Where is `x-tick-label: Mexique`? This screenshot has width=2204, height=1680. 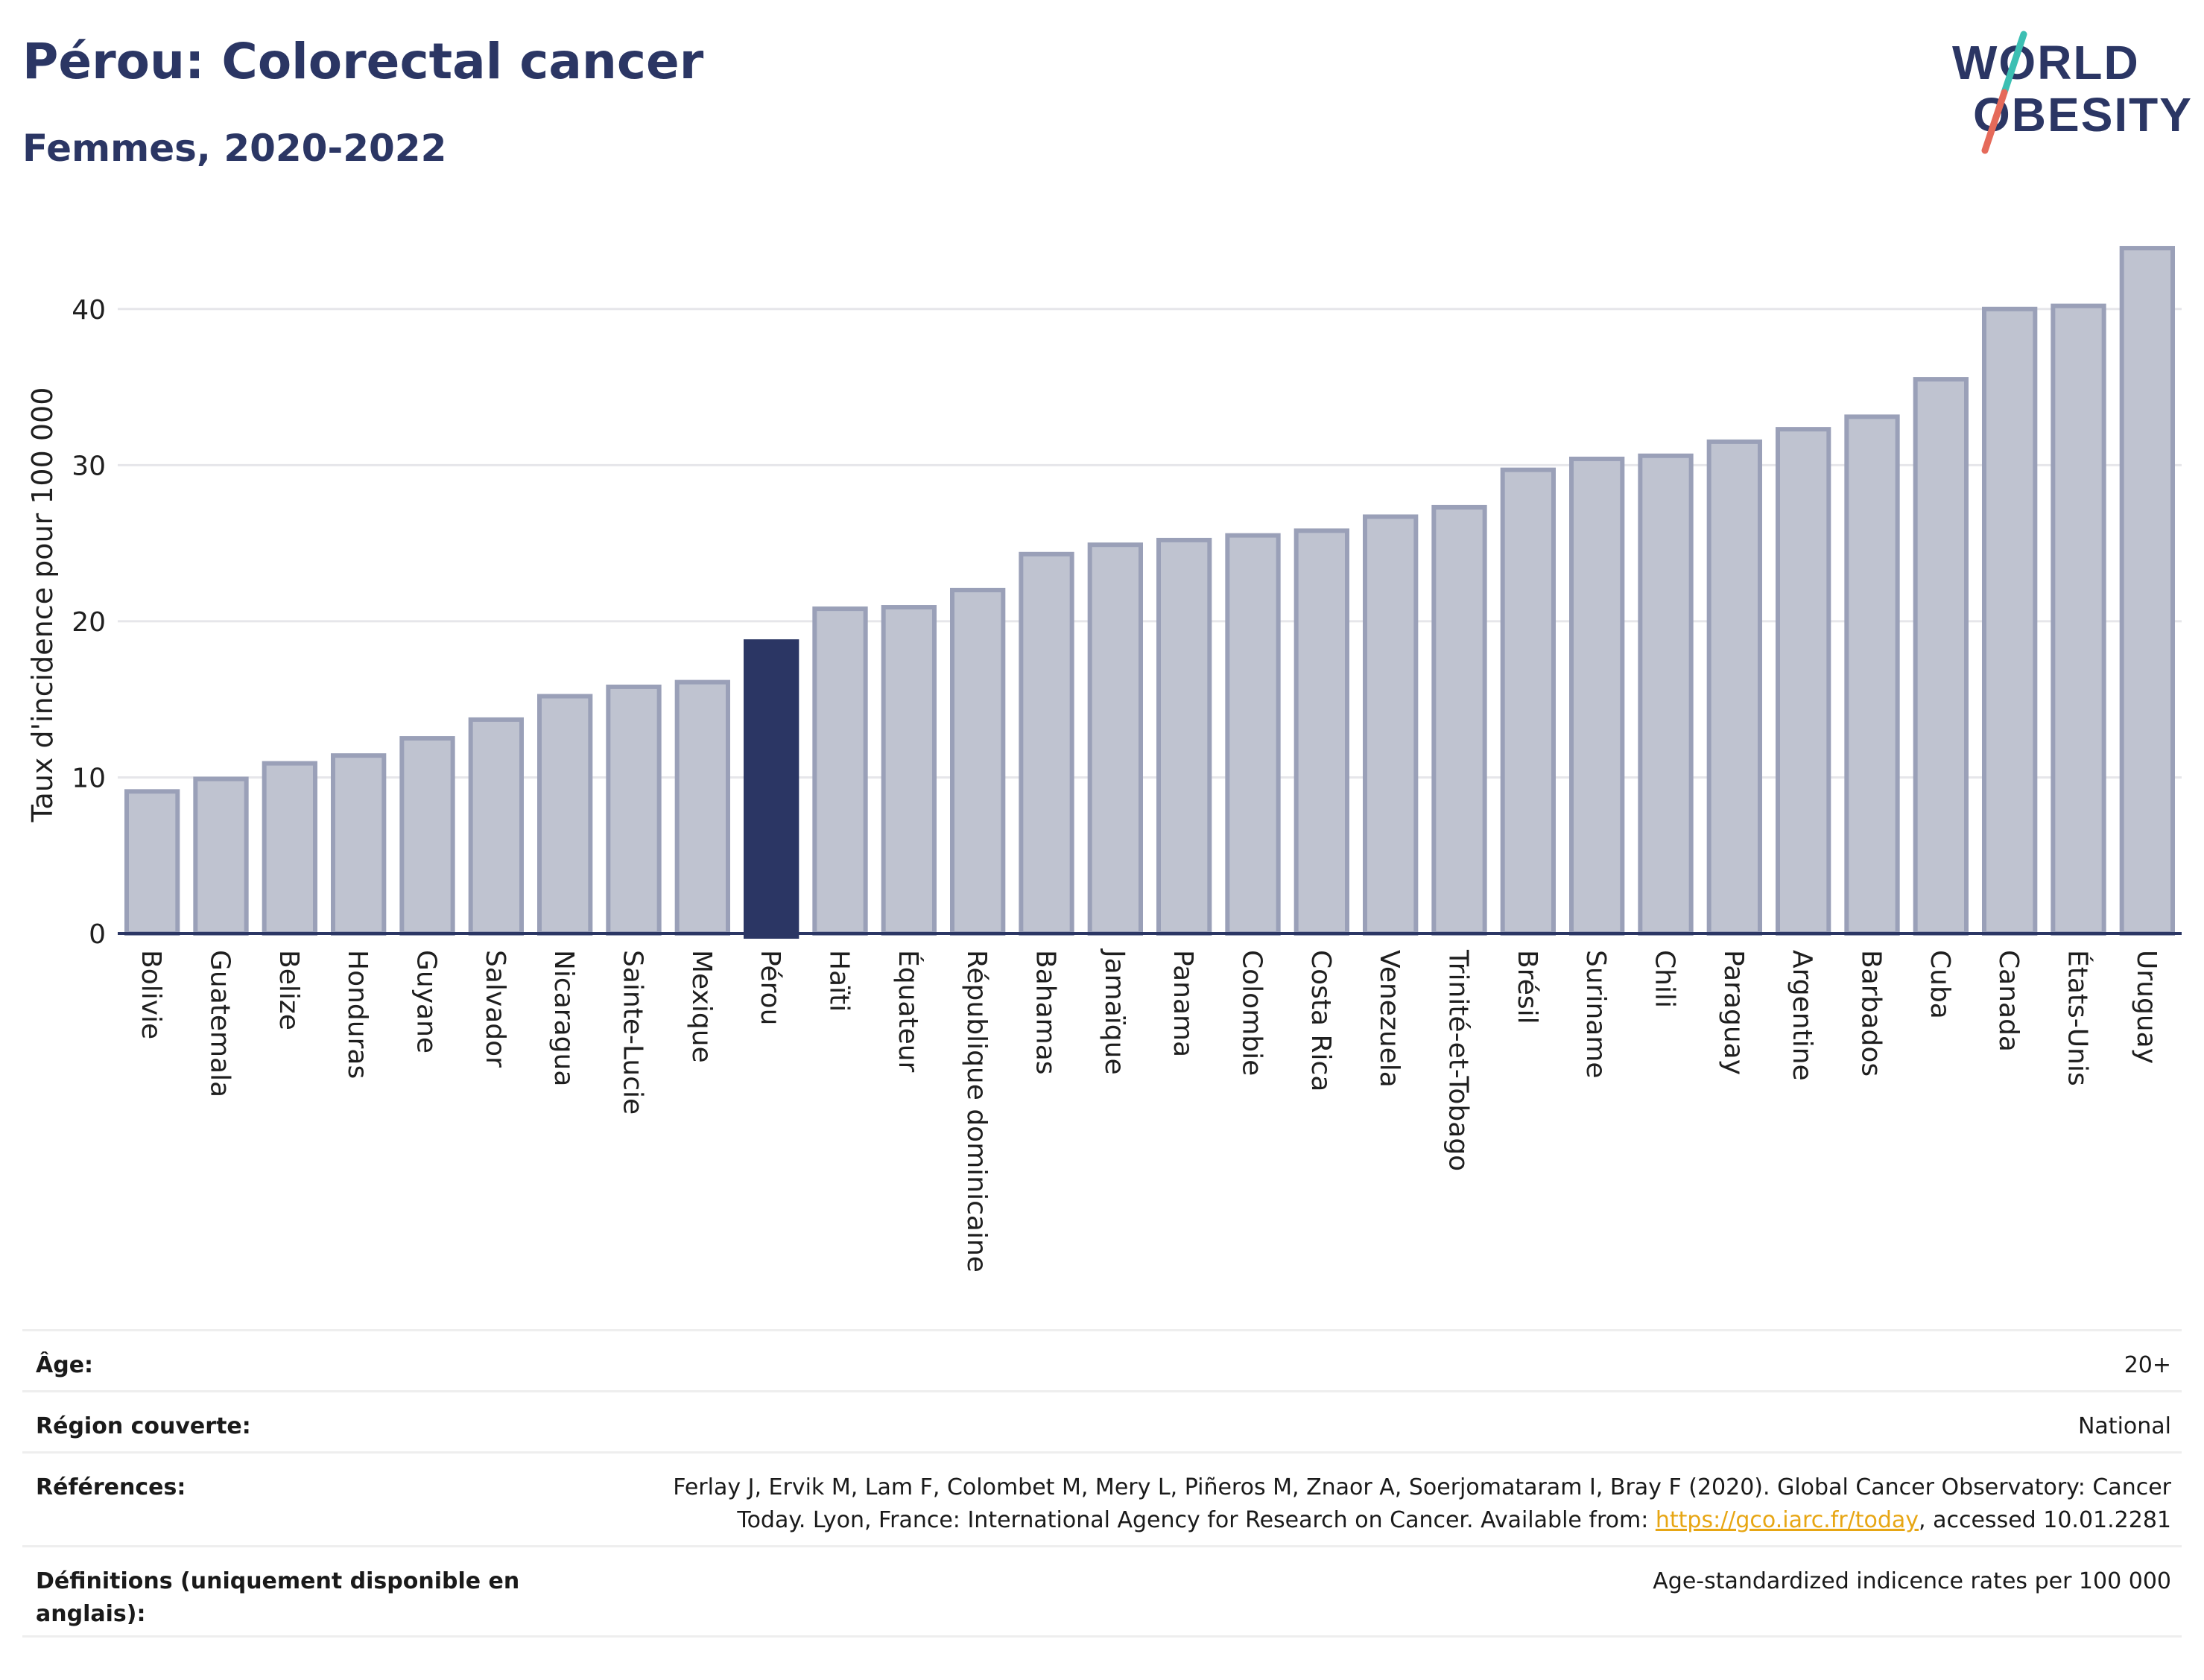 x-tick-label: Mexique is located at coordinates (701, 1006).